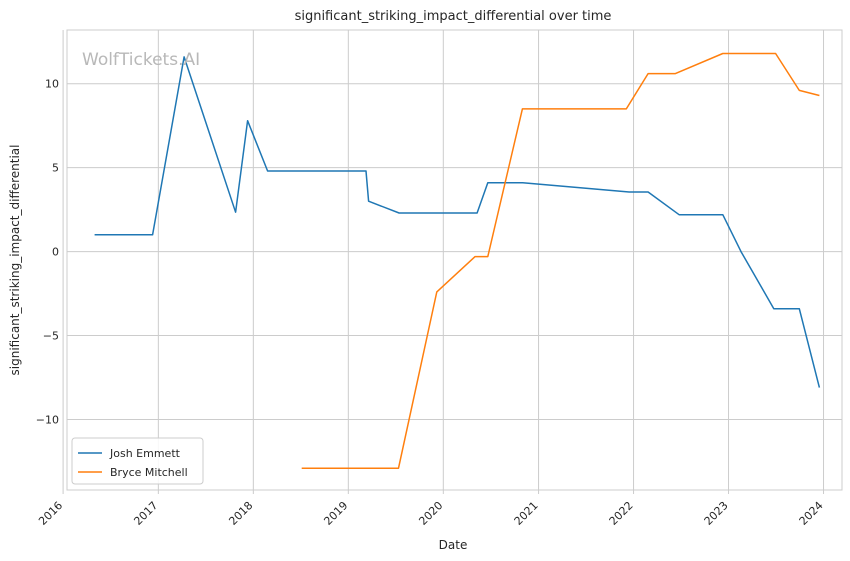 Image resolution: width=850 pixels, height=561 pixels. I want to click on x-tick-label: 2018, so click(240, 513).